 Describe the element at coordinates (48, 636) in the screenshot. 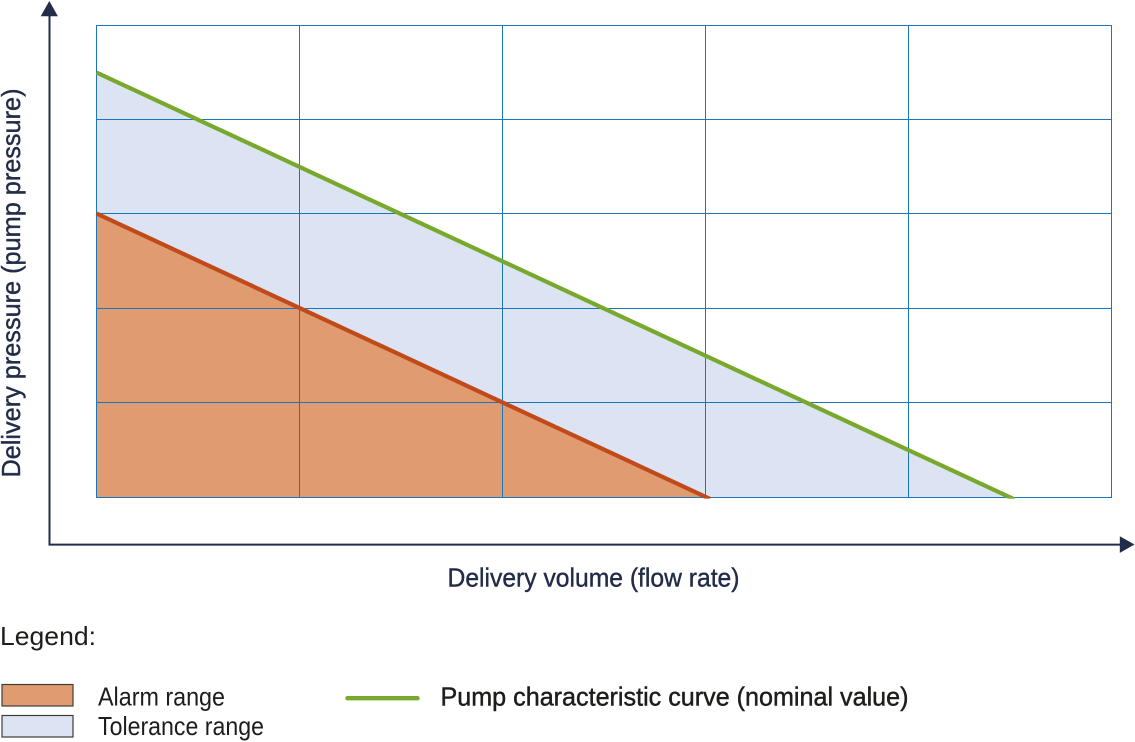

I see `svg-text: Legend:` at that location.